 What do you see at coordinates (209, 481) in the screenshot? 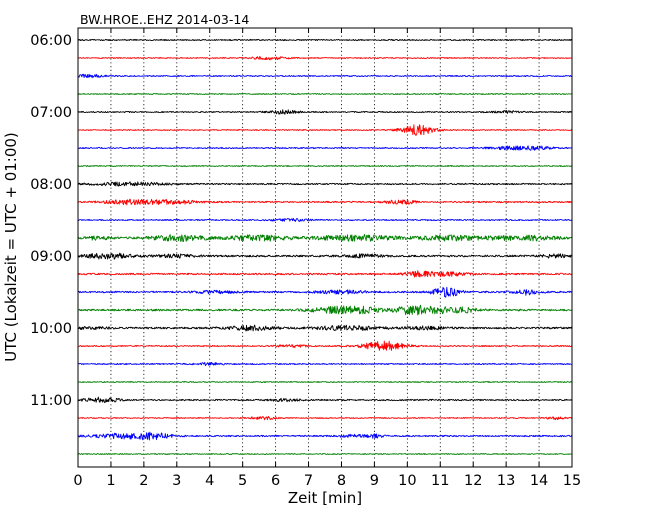
I see `x-tick-label: 4` at bounding box center [209, 481].